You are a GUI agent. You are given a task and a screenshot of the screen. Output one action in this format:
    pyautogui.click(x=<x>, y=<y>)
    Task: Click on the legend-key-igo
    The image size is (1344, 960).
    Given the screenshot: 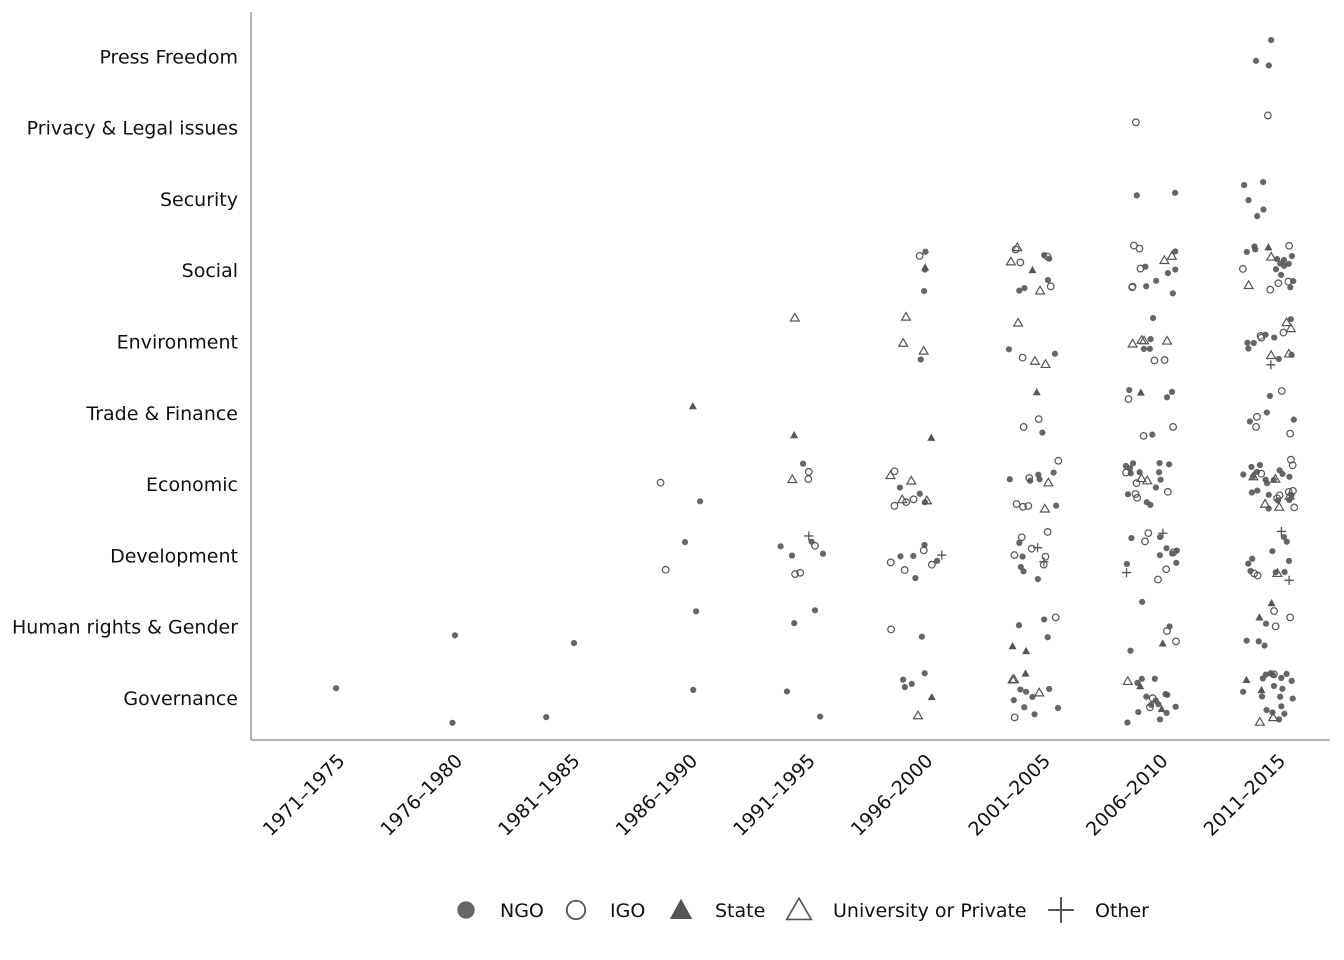 What is the action you would take?
    pyautogui.click(x=576, y=910)
    